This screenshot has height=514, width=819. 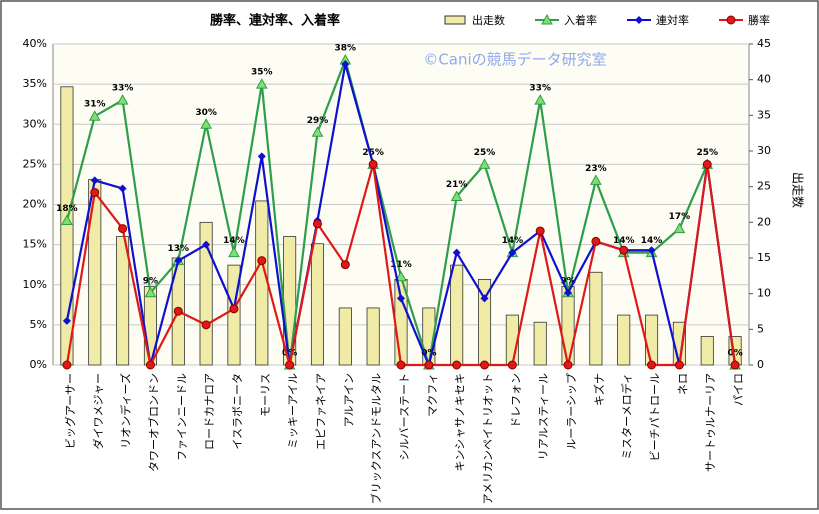 What do you see at coordinates (734, 354) in the screenshot?
I see `data-label: 0%` at bounding box center [734, 354].